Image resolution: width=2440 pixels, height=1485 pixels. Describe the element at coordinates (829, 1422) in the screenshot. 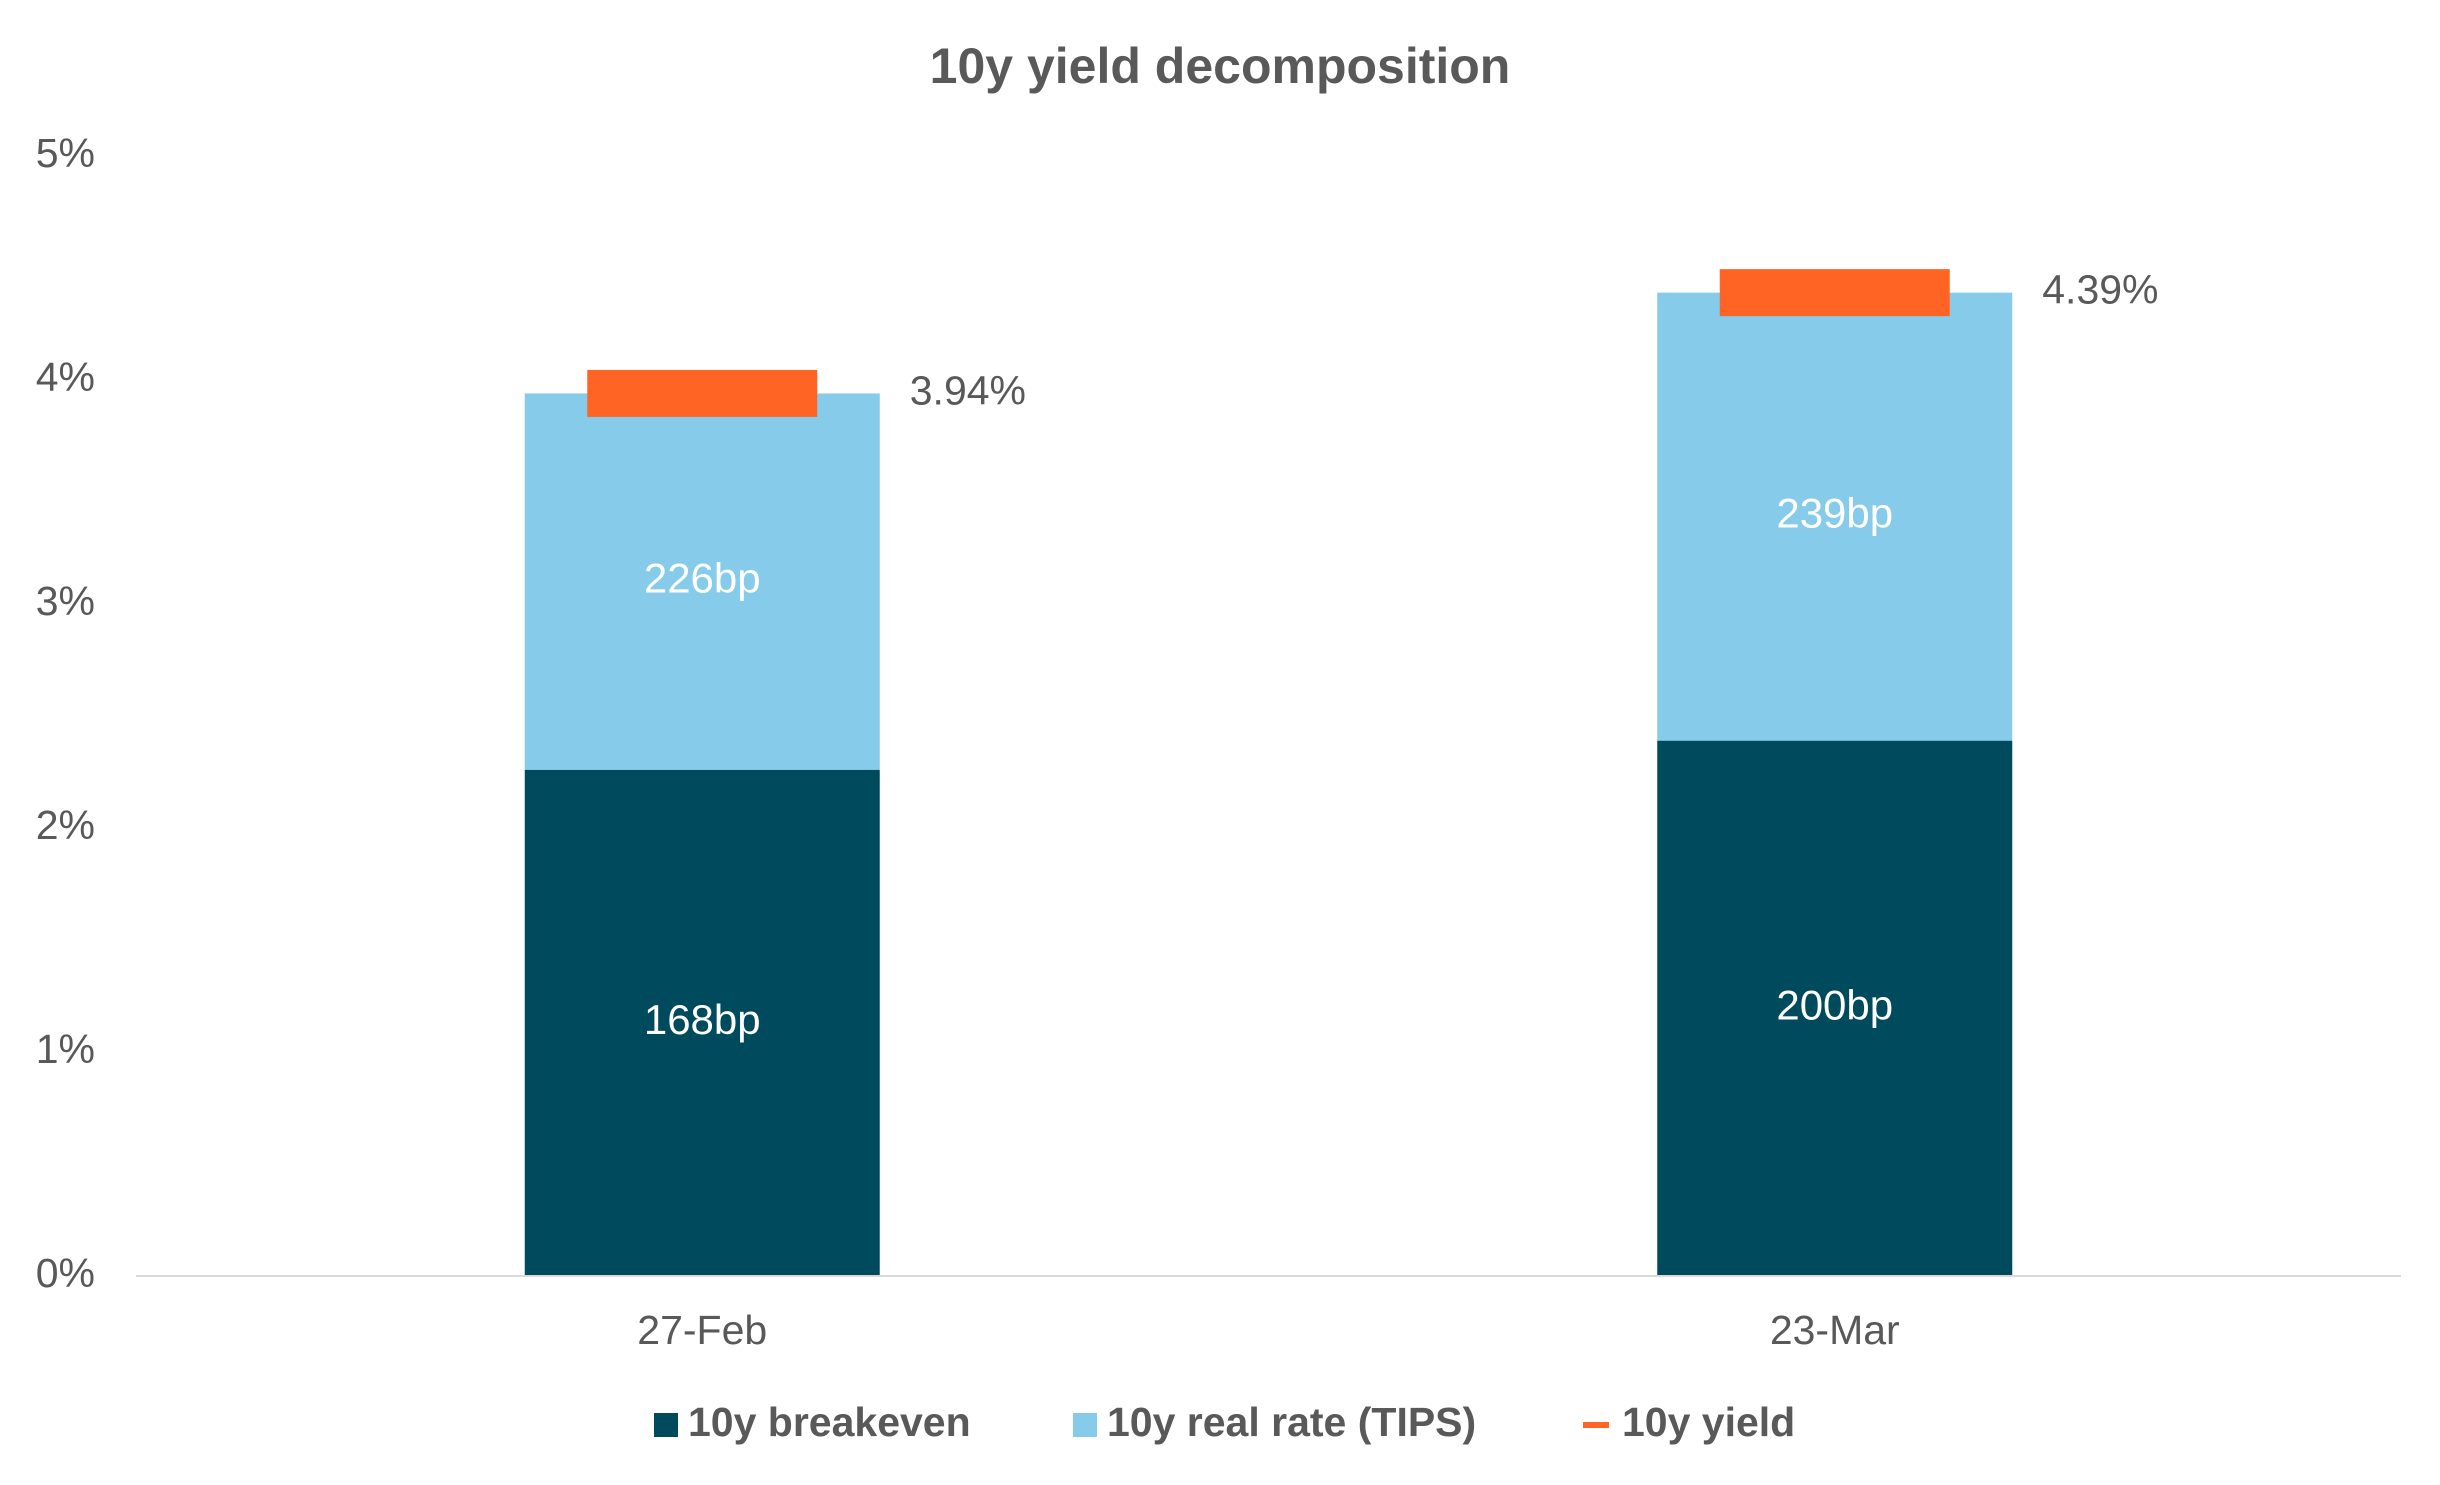

I see `legend-label: 10y breakeven` at that location.